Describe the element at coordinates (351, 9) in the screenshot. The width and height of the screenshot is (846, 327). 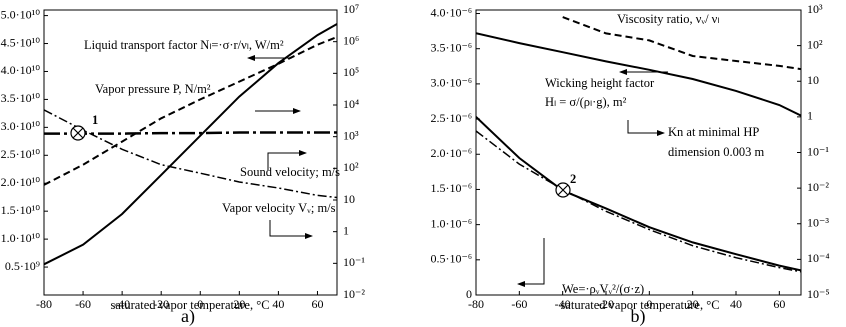
I see `y2-tick-label: 10⁷` at that location.